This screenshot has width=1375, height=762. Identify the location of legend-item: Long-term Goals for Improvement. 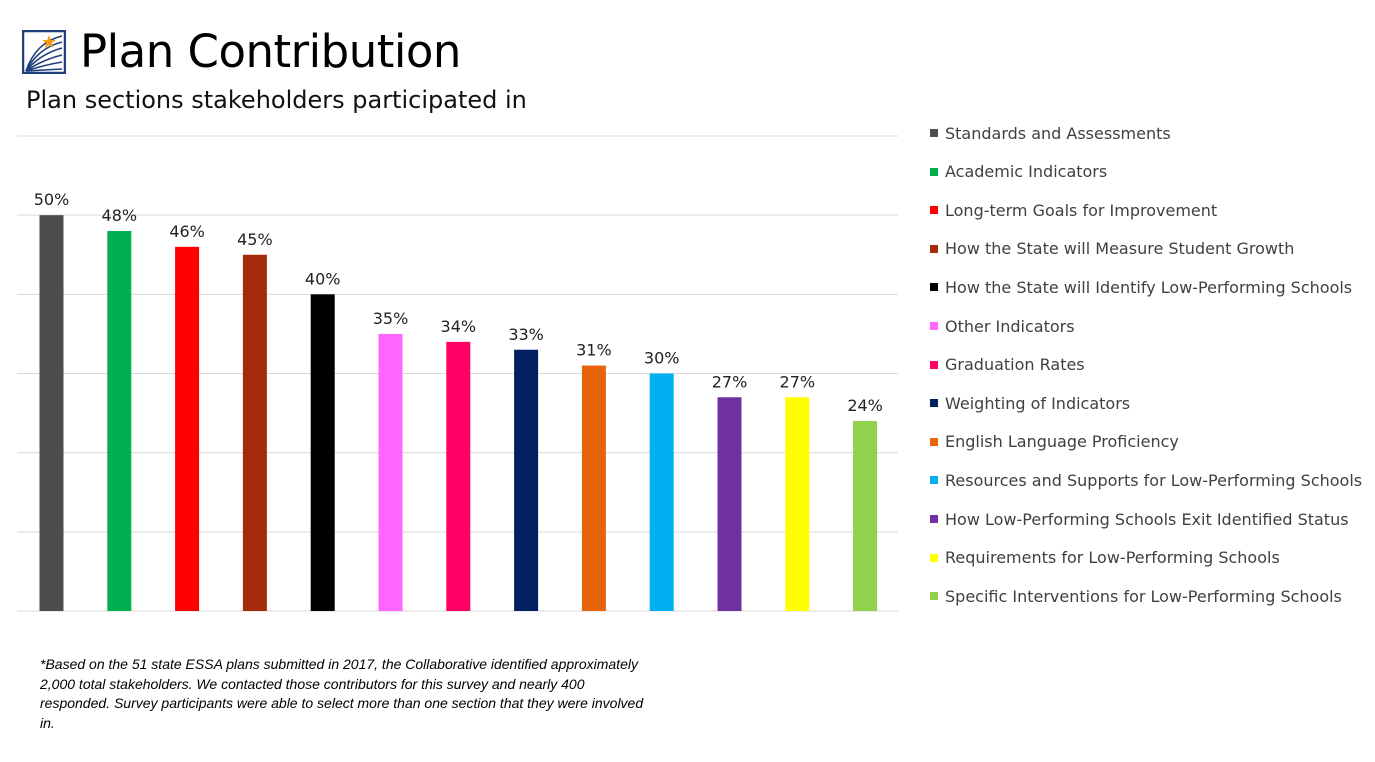
(1073, 210).